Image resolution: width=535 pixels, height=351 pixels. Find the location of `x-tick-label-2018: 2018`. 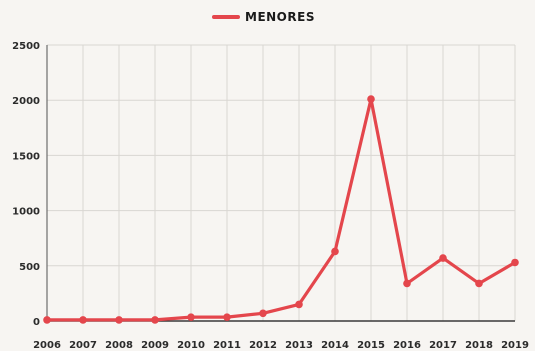

x-tick-label-2018: 2018 is located at coordinates (479, 345).